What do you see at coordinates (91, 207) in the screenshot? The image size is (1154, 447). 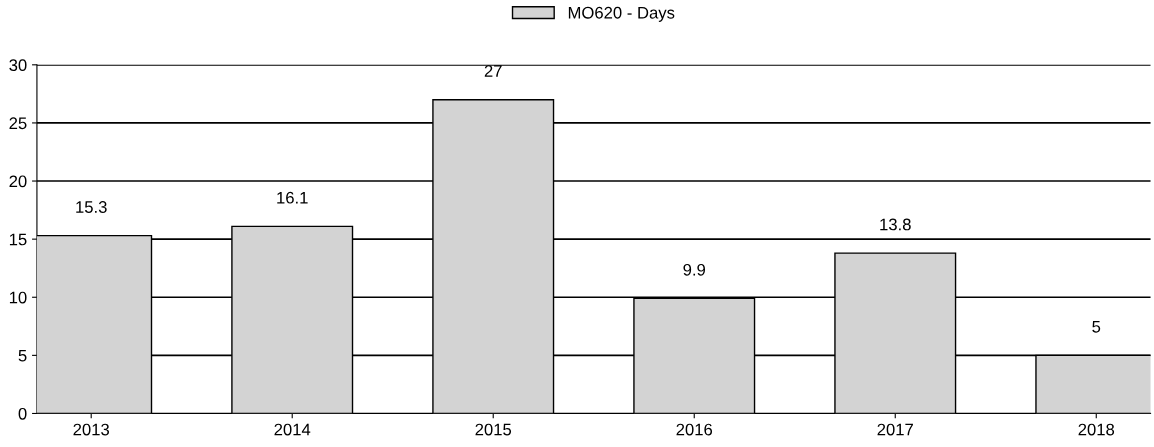 I see `data-label: 15.3` at bounding box center [91, 207].